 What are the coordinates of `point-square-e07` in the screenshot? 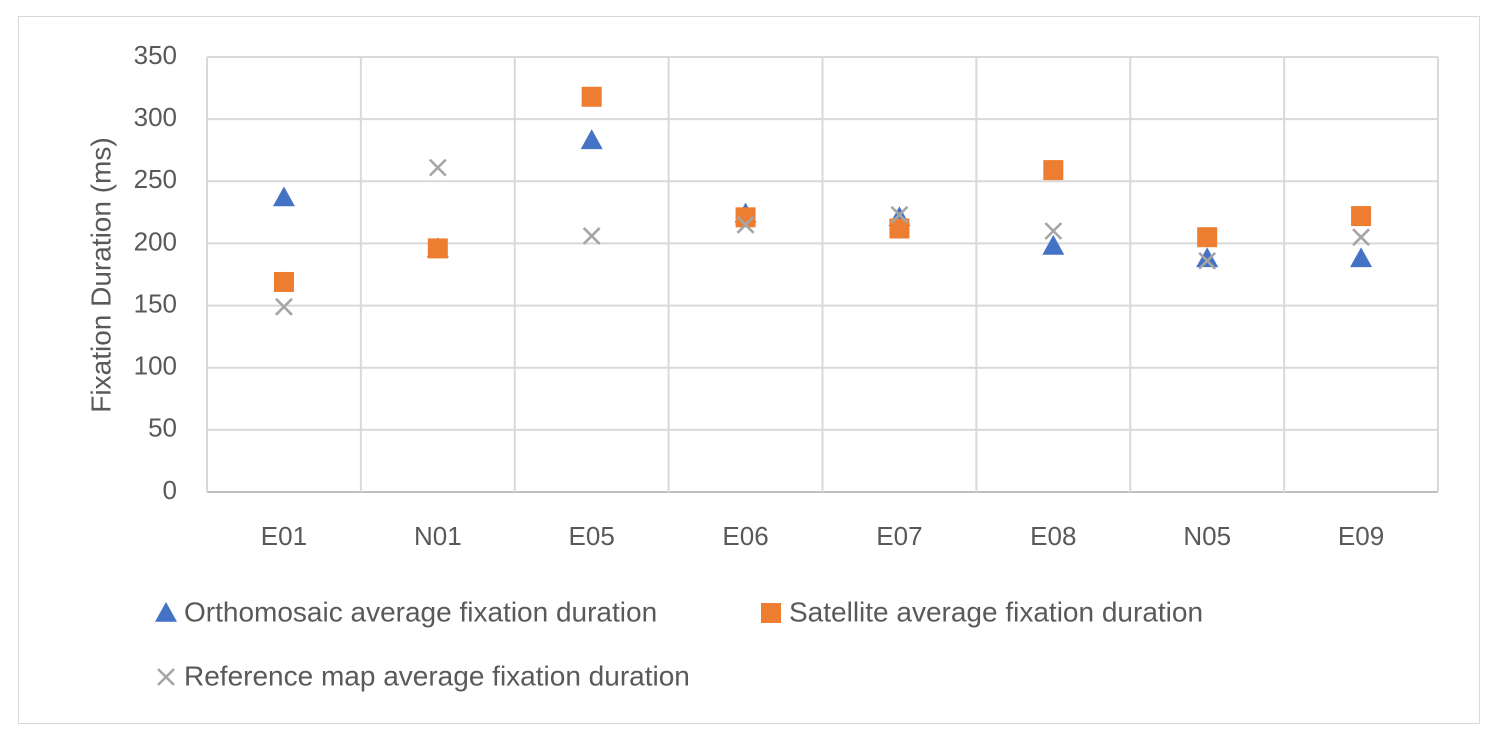 It's located at (899, 228).